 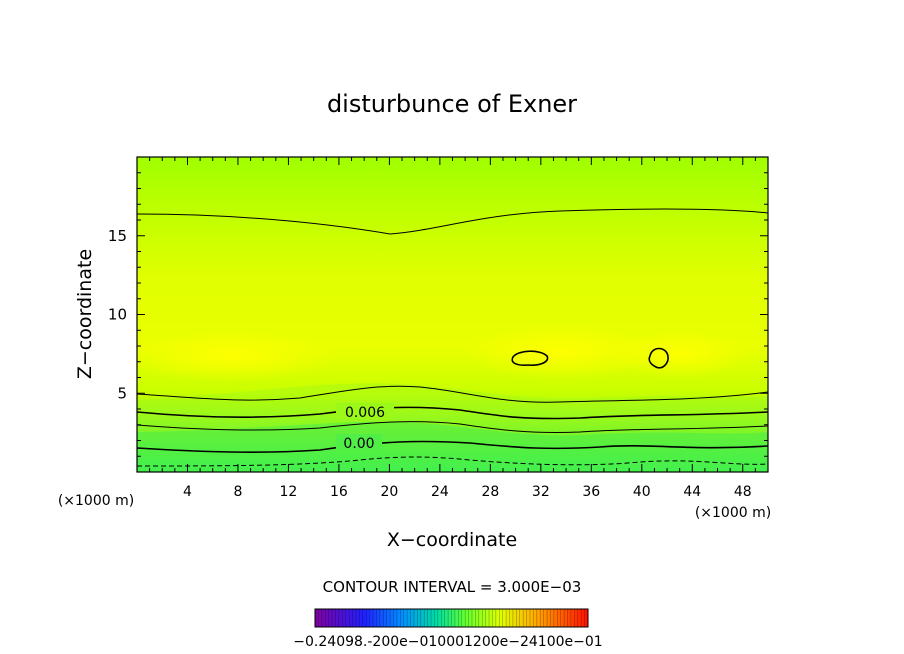 I want to click on colorbar-labels: −0.24098.‐200e−010001200e−24100e−01, so click(x=447, y=642).